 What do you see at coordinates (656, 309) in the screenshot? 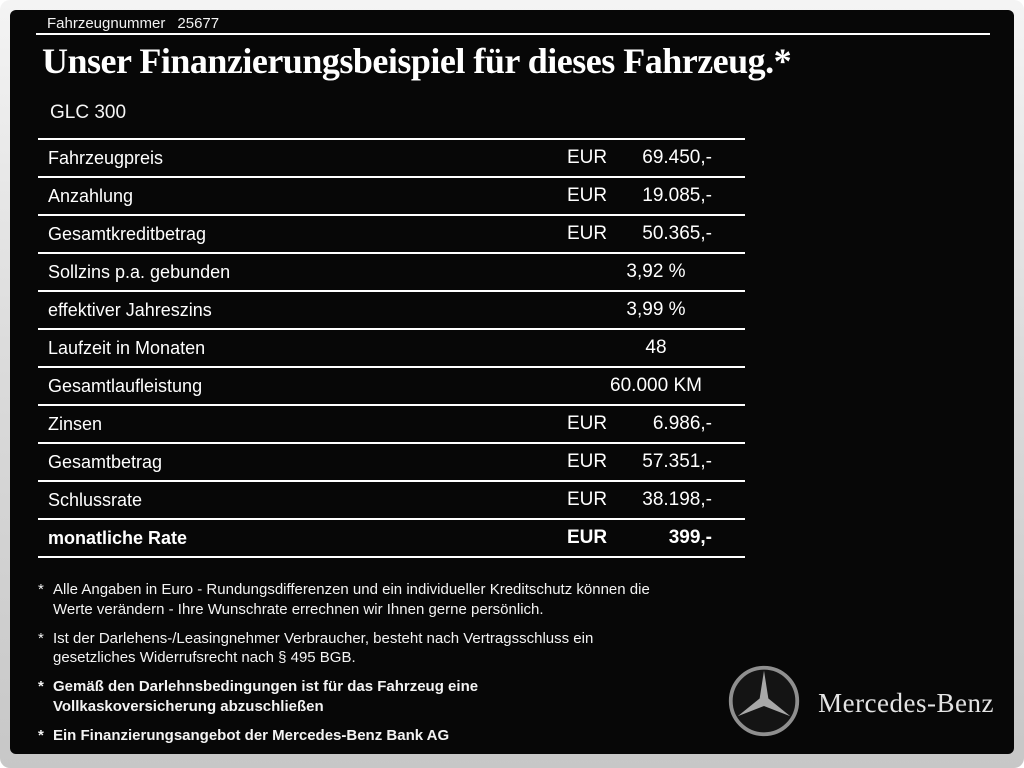
I see `row-value: 3,99 %` at bounding box center [656, 309].